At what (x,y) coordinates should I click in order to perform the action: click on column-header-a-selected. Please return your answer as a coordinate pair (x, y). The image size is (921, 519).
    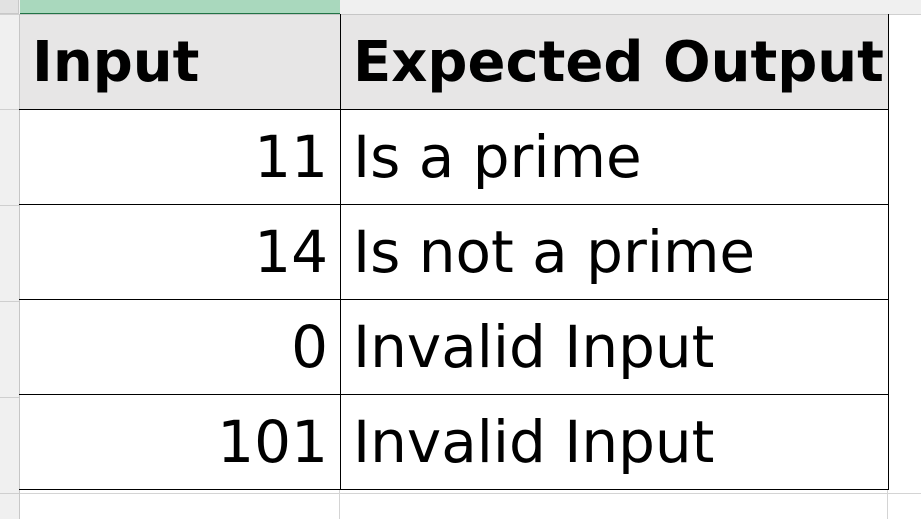
    Looking at the image, I should click on (180, 7).